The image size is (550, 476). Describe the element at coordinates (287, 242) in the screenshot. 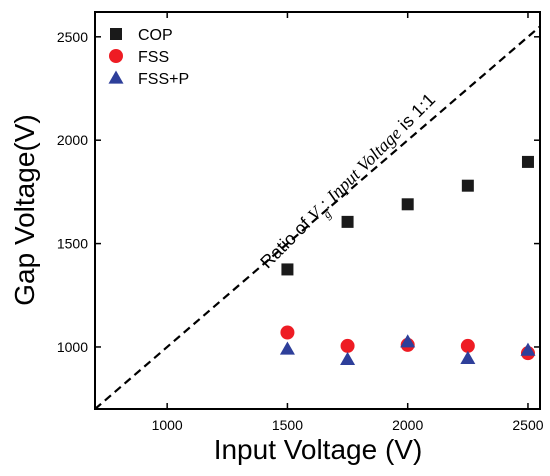

I see `annotation-prefix: Ratio of` at that location.